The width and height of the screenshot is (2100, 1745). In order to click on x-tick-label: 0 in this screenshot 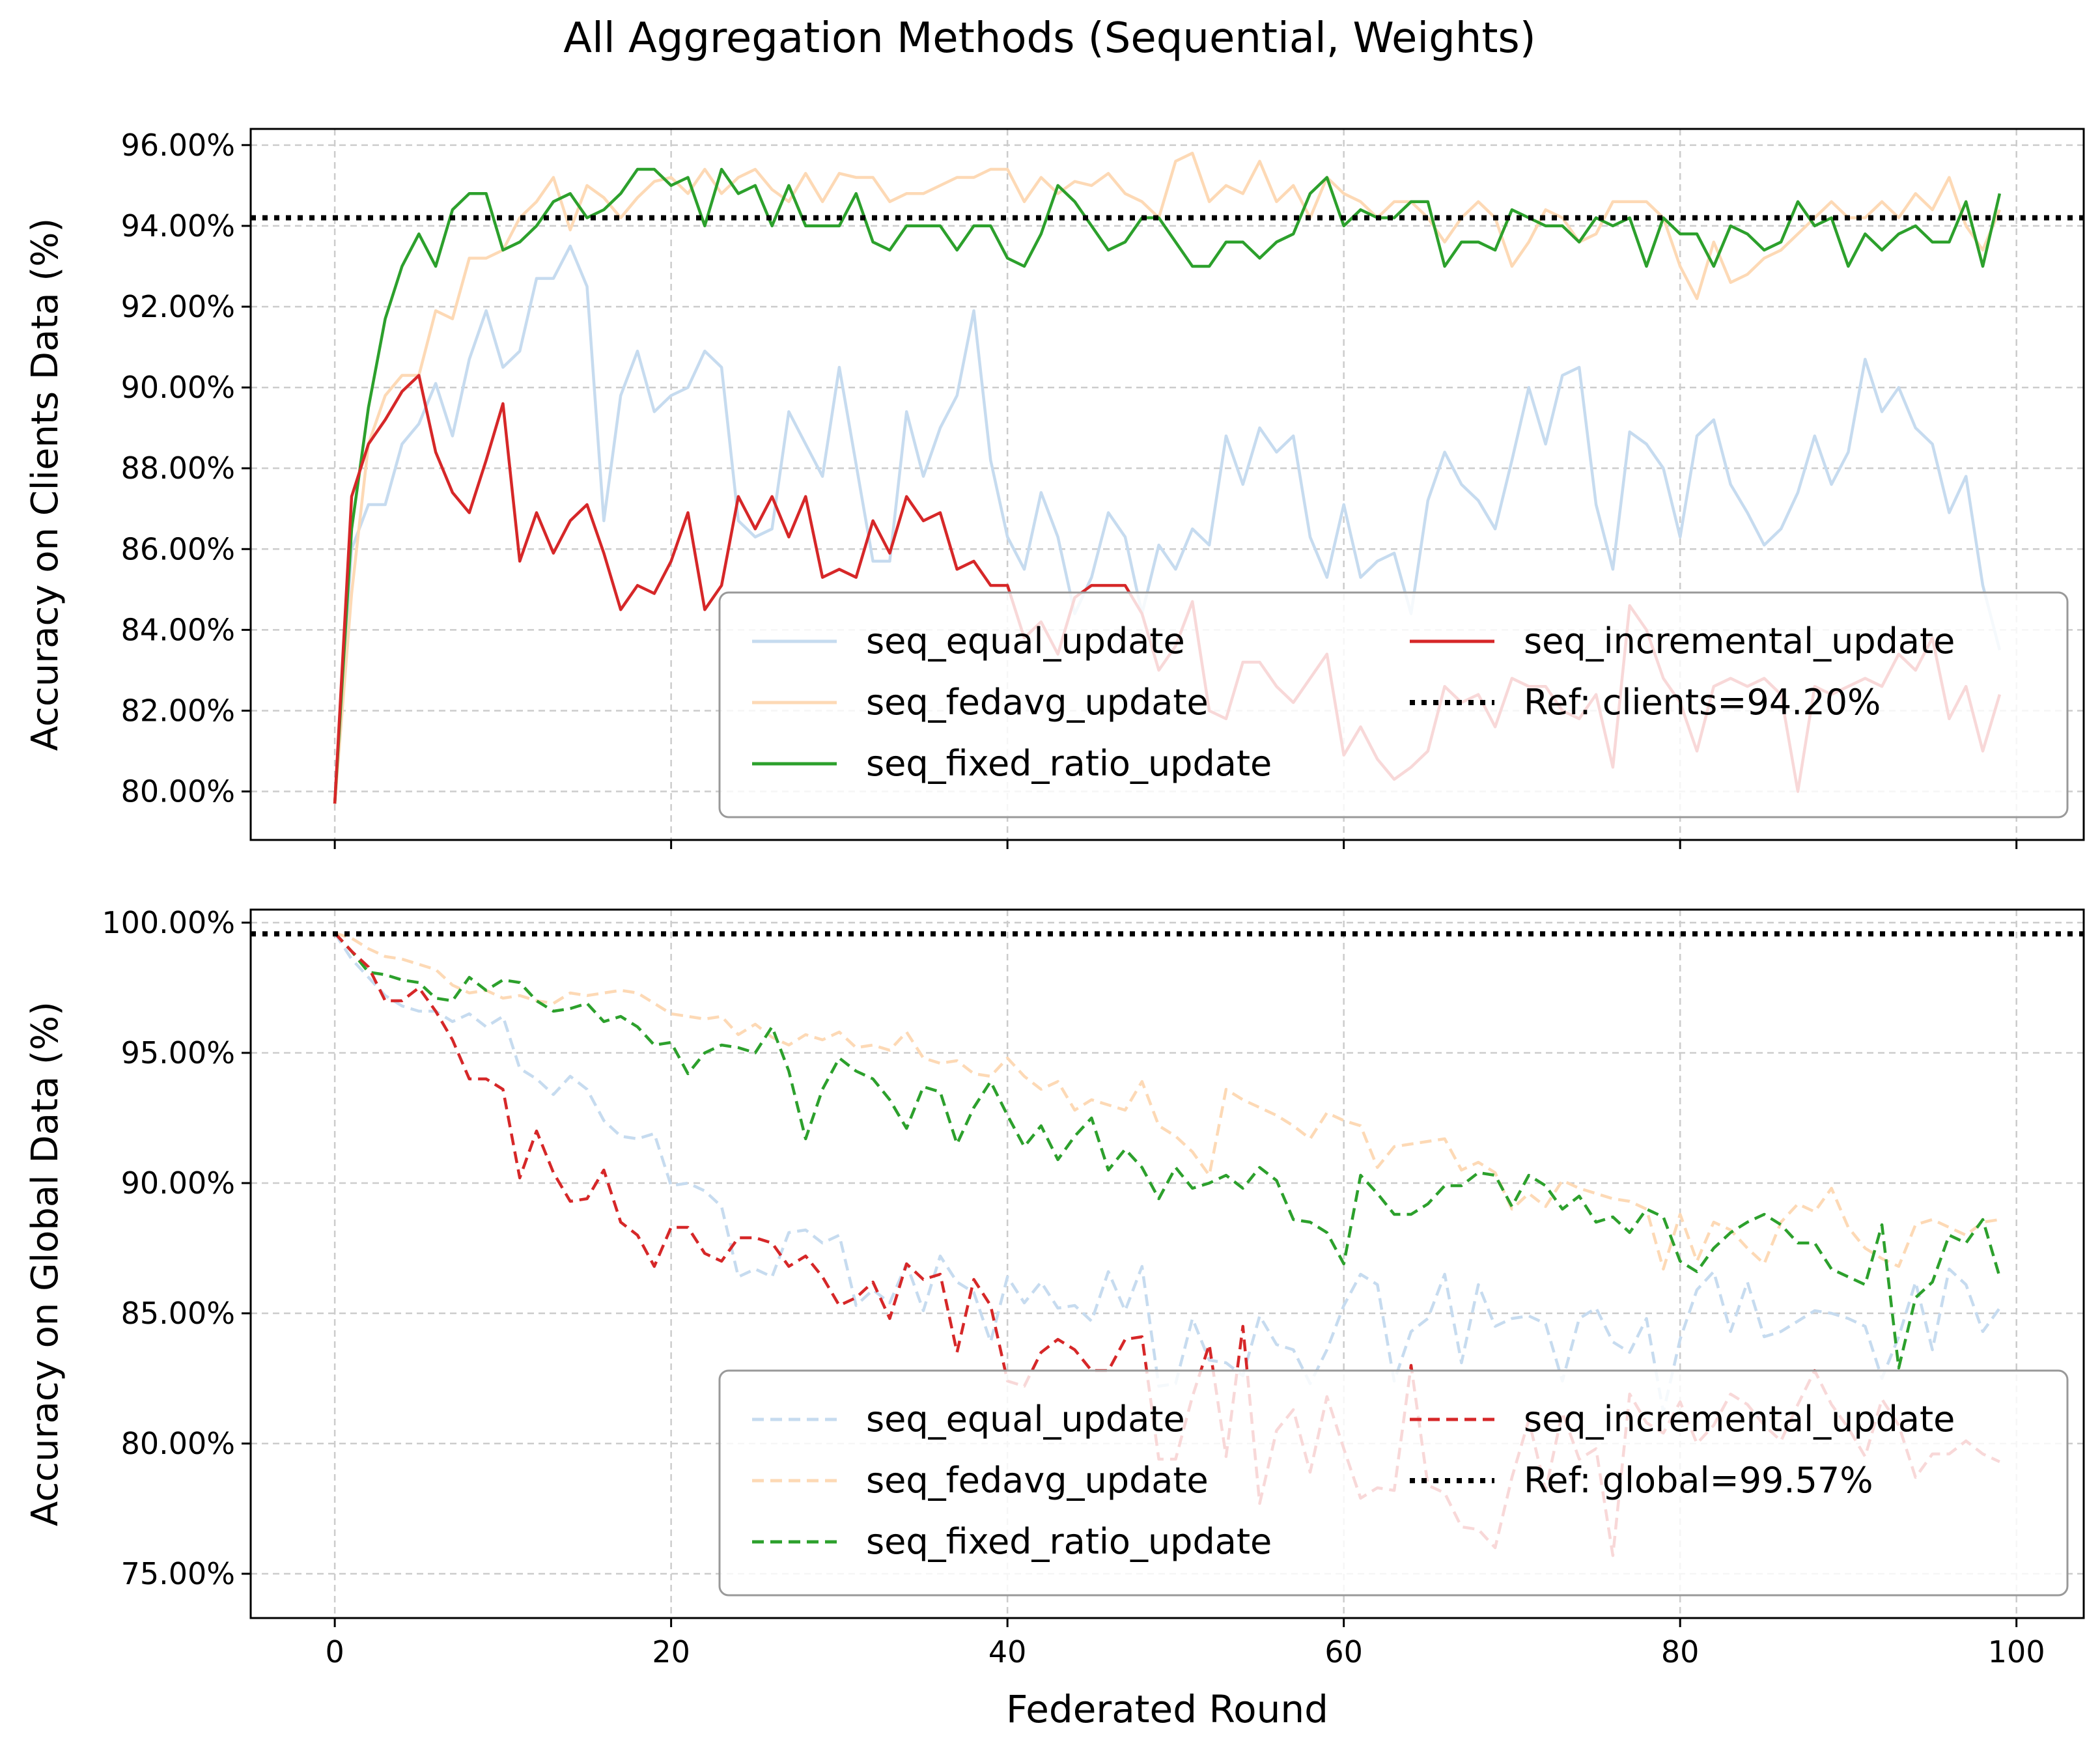, I will do `click(334, 1651)`.